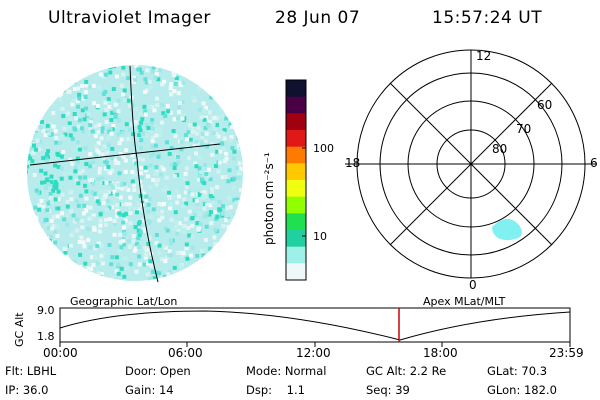  What do you see at coordinates (440, 353) in the screenshot?
I see `orbit-xtick-1800: 18:00` at bounding box center [440, 353].